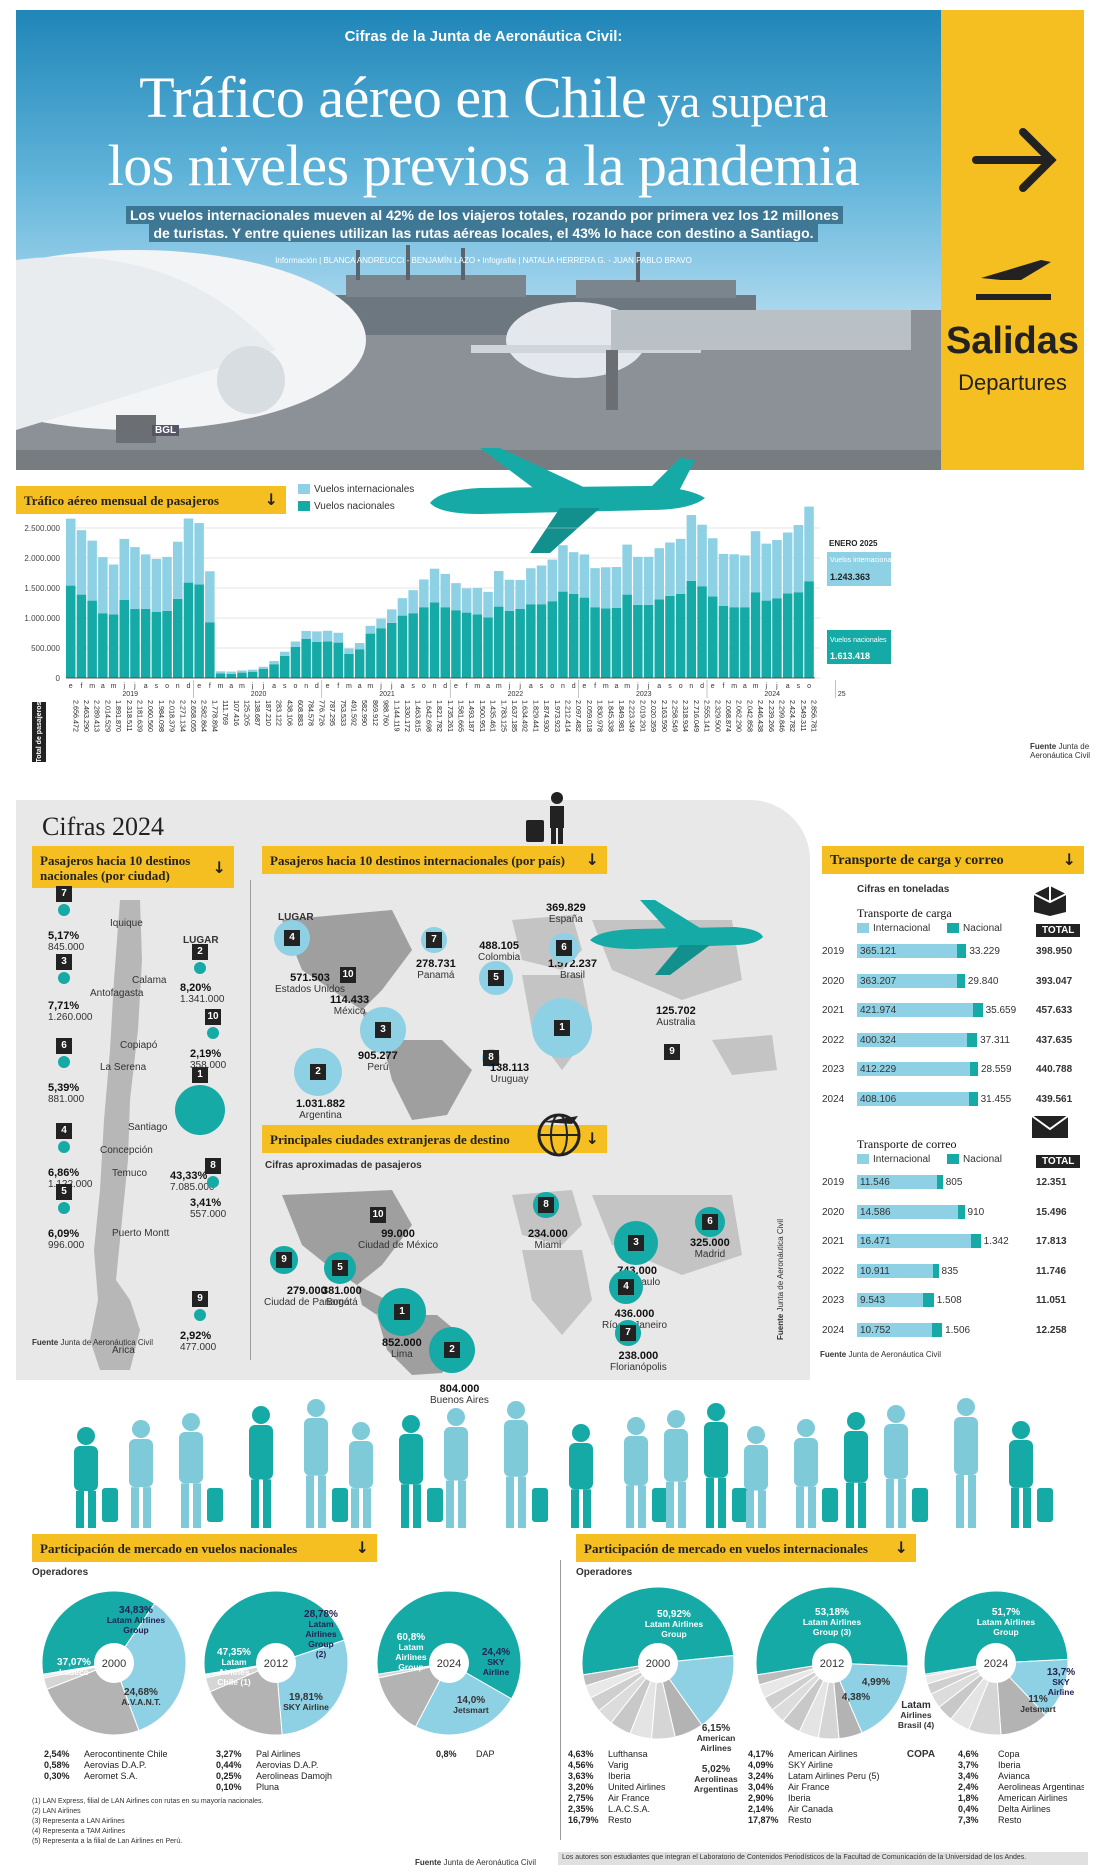 The image size is (1100, 1872). What do you see at coordinates (833, 1099) in the screenshot?
I see `cargo-year: 2024` at bounding box center [833, 1099].